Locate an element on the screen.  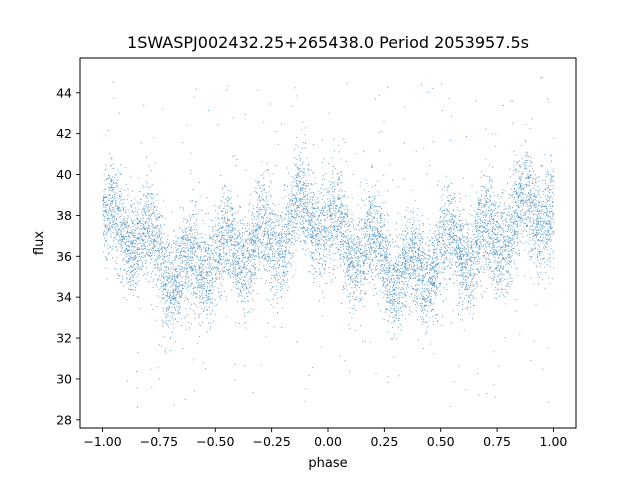
x-tick-label: 0.50 is located at coordinates (441, 441).